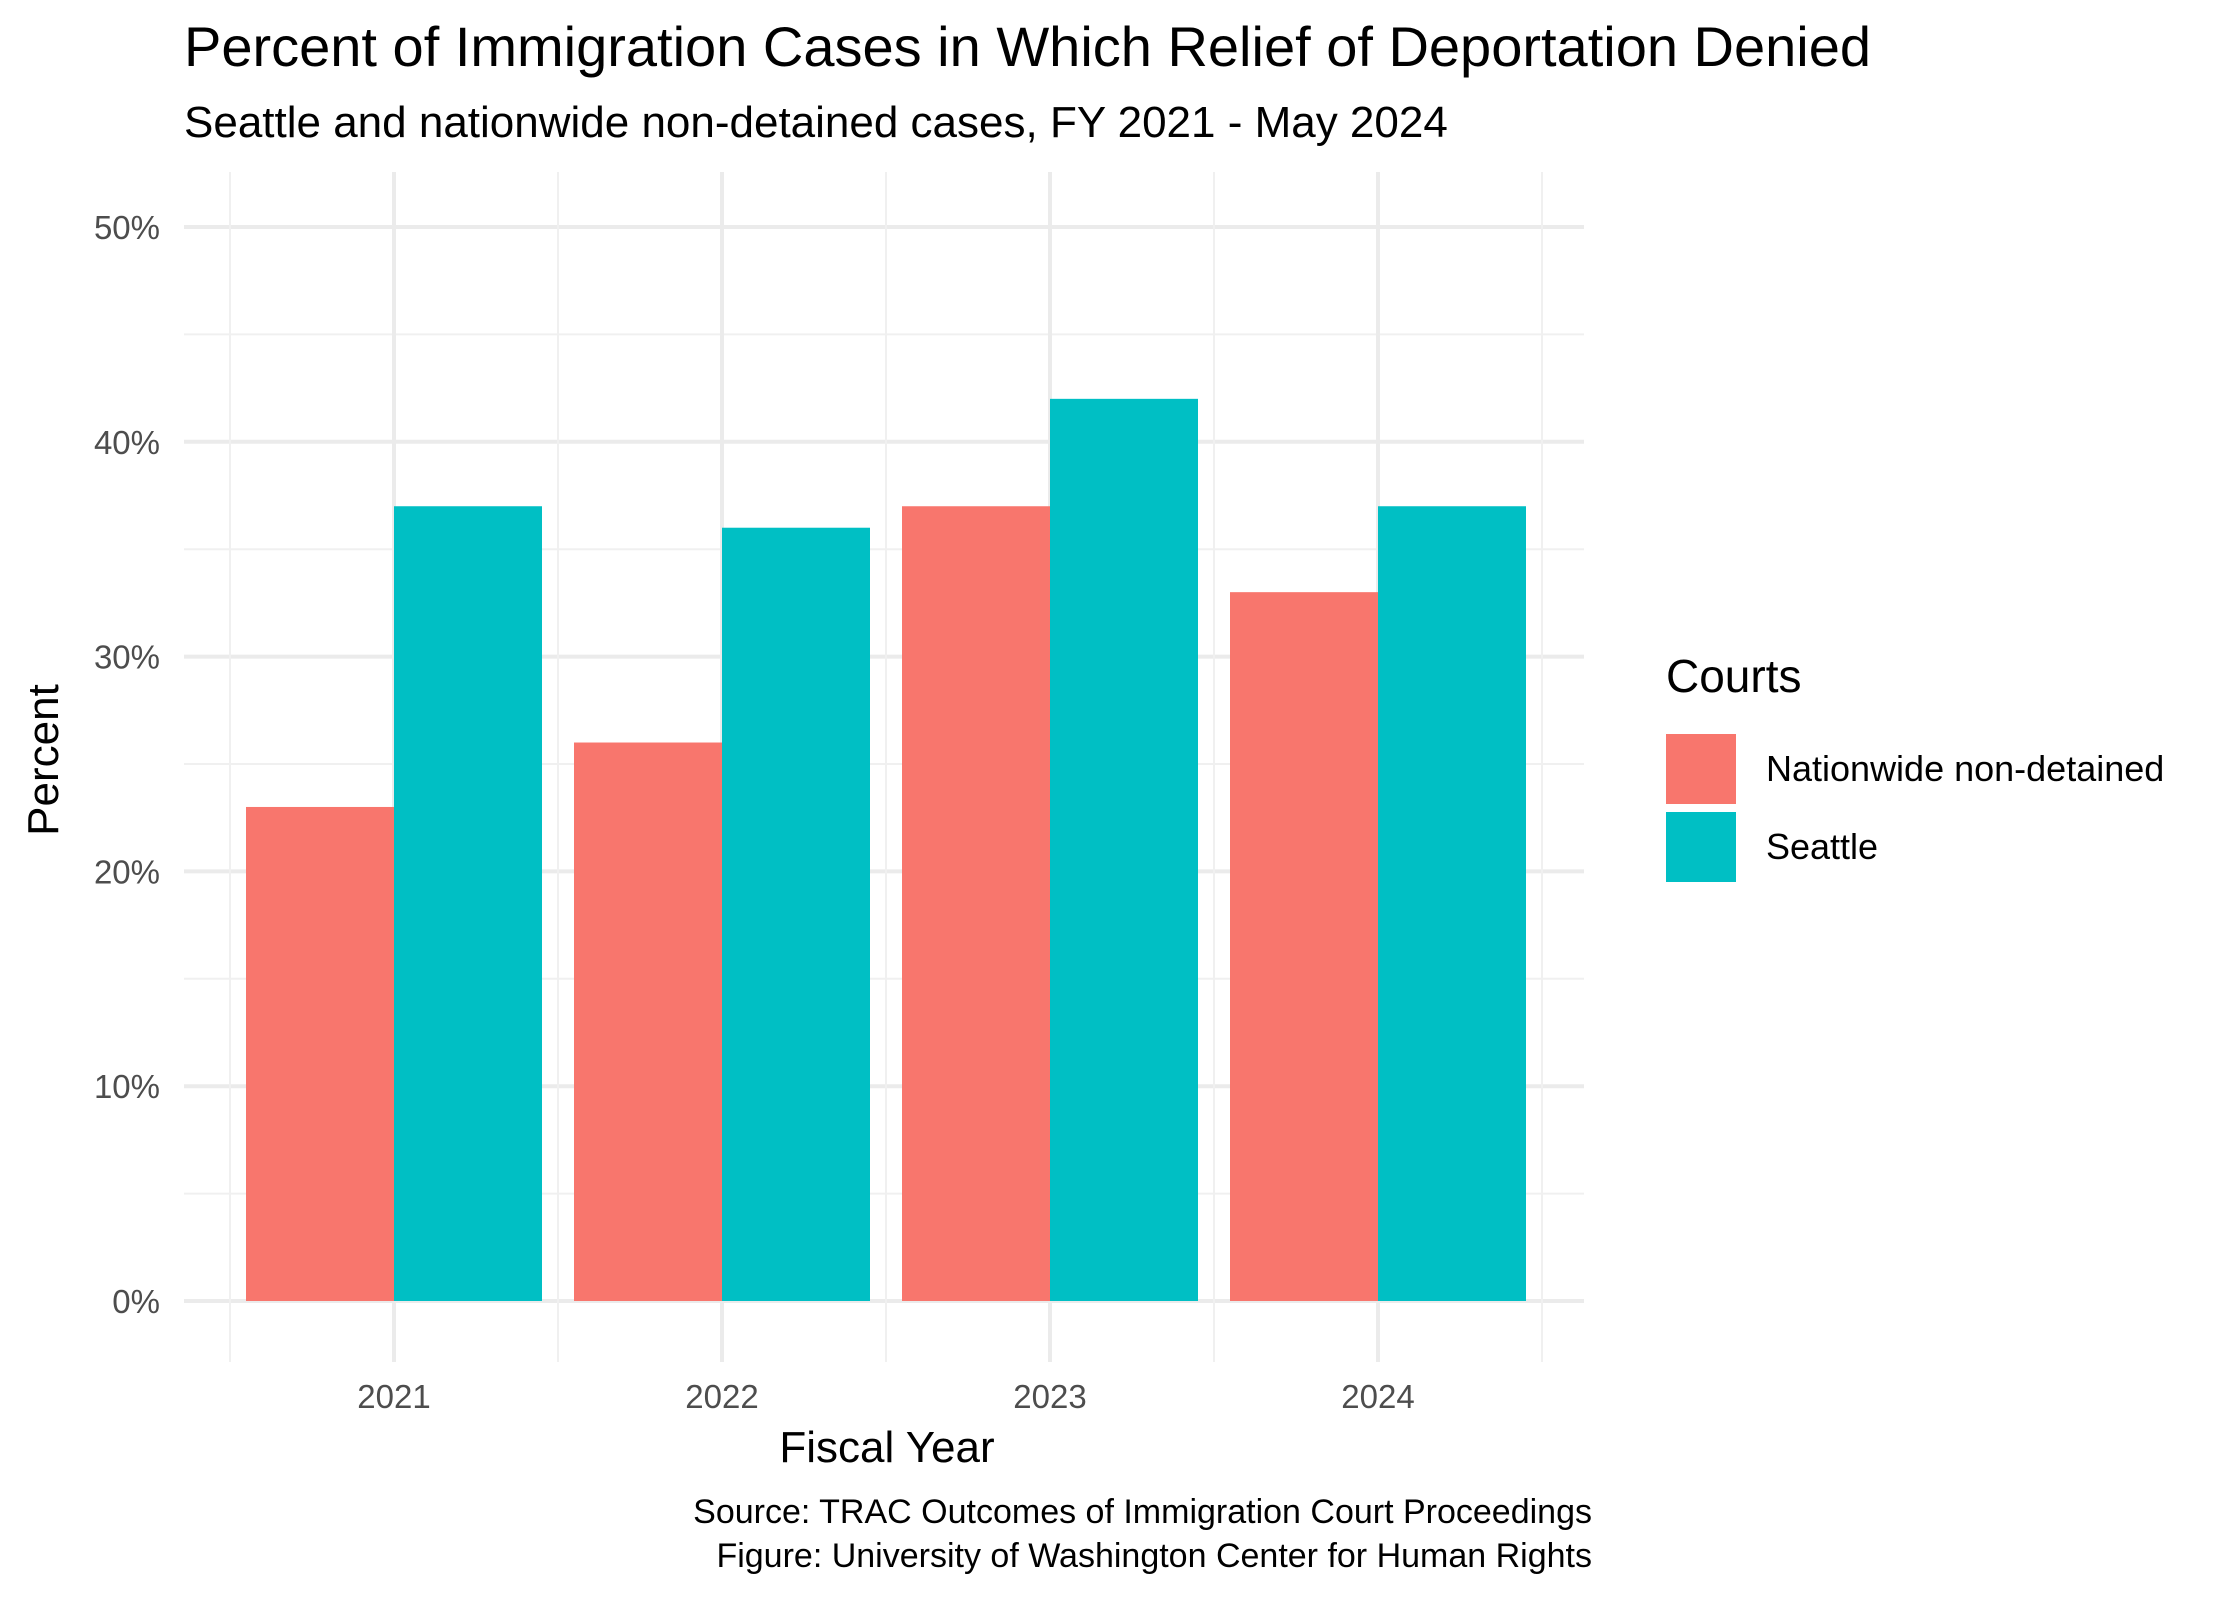 This screenshot has height=1600, width=2240. I want to click on legend: Courts Nationwide non-detained Seattle, so click(1915, 767).